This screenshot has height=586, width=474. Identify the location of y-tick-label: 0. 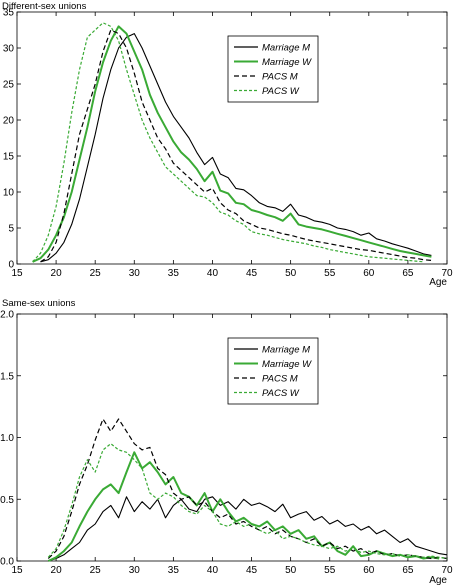
(11, 265).